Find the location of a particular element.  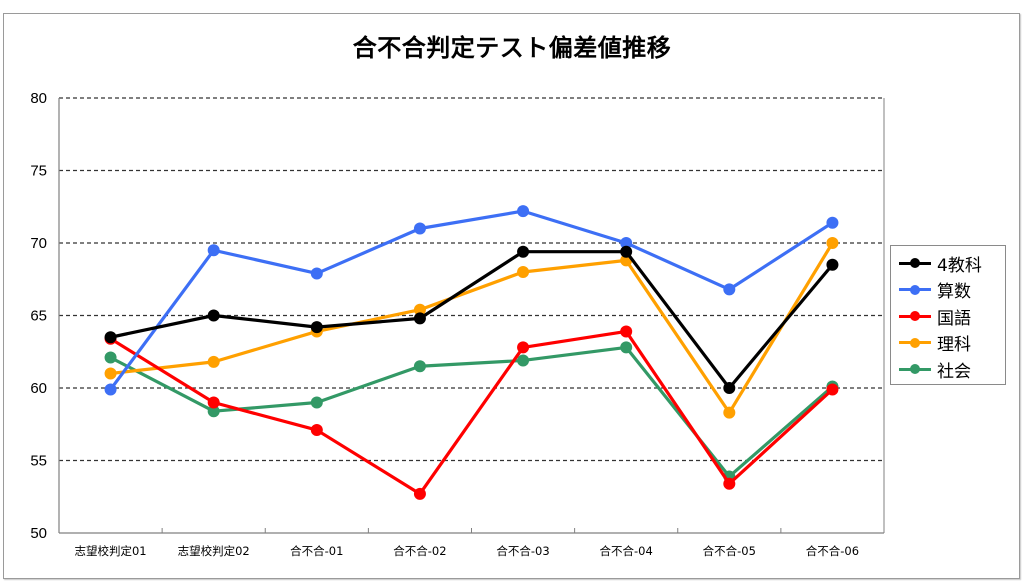

chart-title: 合不合判定テスト偏差値推移 is located at coordinates (512, 48).